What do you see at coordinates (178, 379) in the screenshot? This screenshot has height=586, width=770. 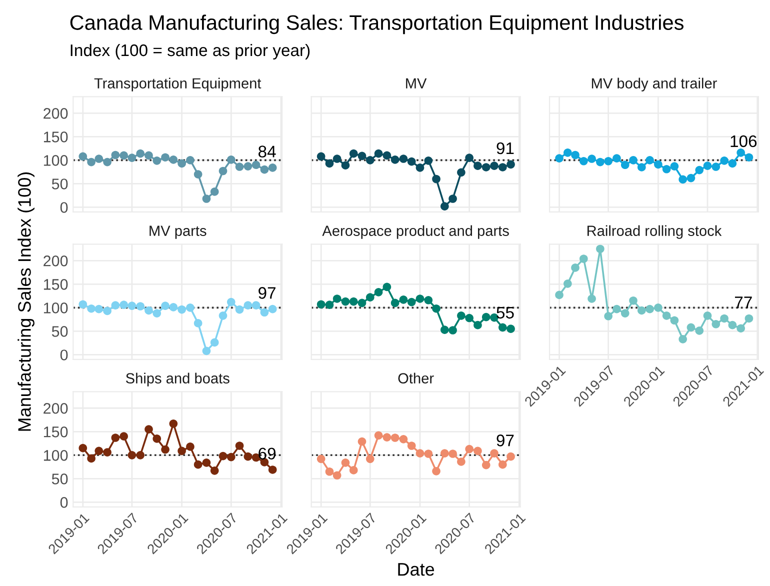 I see `chart-title: Ships and boats` at bounding box center [178, 379].